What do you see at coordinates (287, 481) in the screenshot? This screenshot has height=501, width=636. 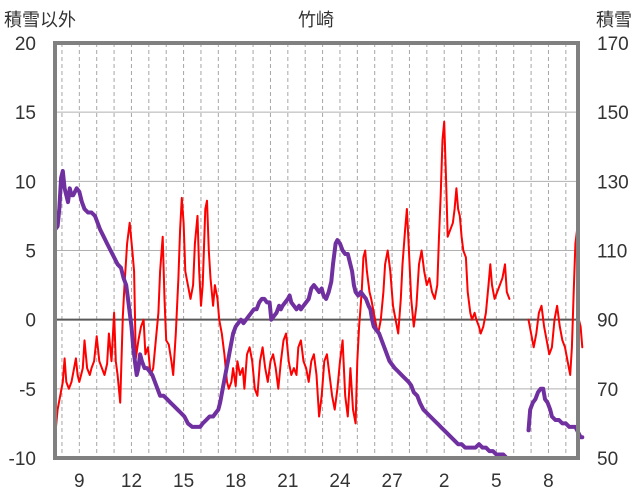 I see `x-tick-label: 21` at bounding box center [287, 481].